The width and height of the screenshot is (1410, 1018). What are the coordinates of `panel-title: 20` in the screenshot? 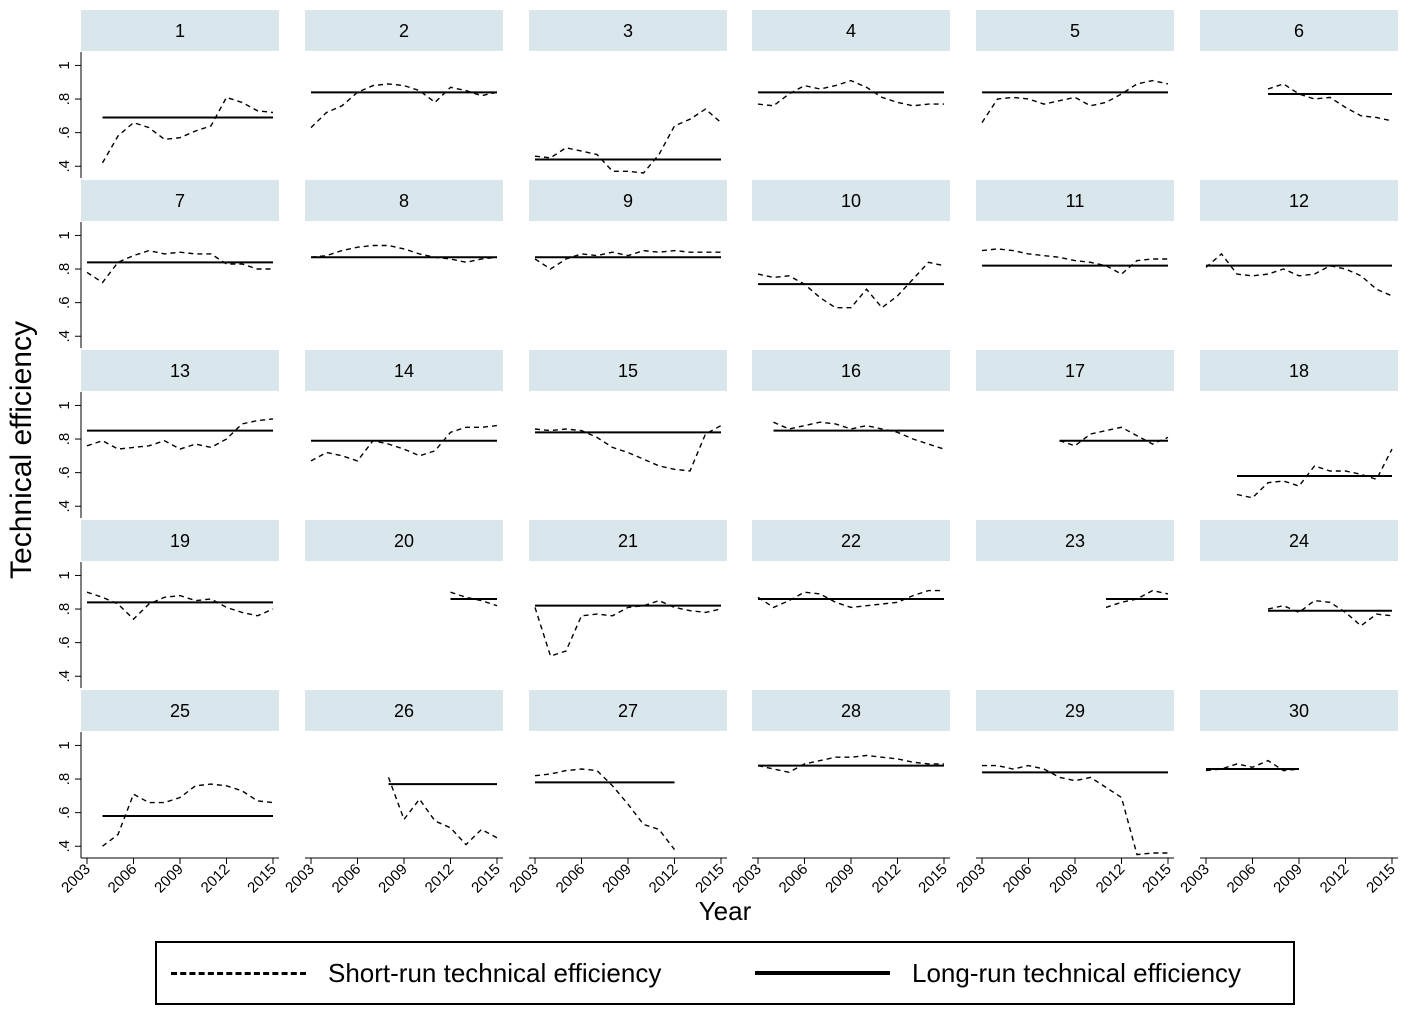 It's located at (404, 541).